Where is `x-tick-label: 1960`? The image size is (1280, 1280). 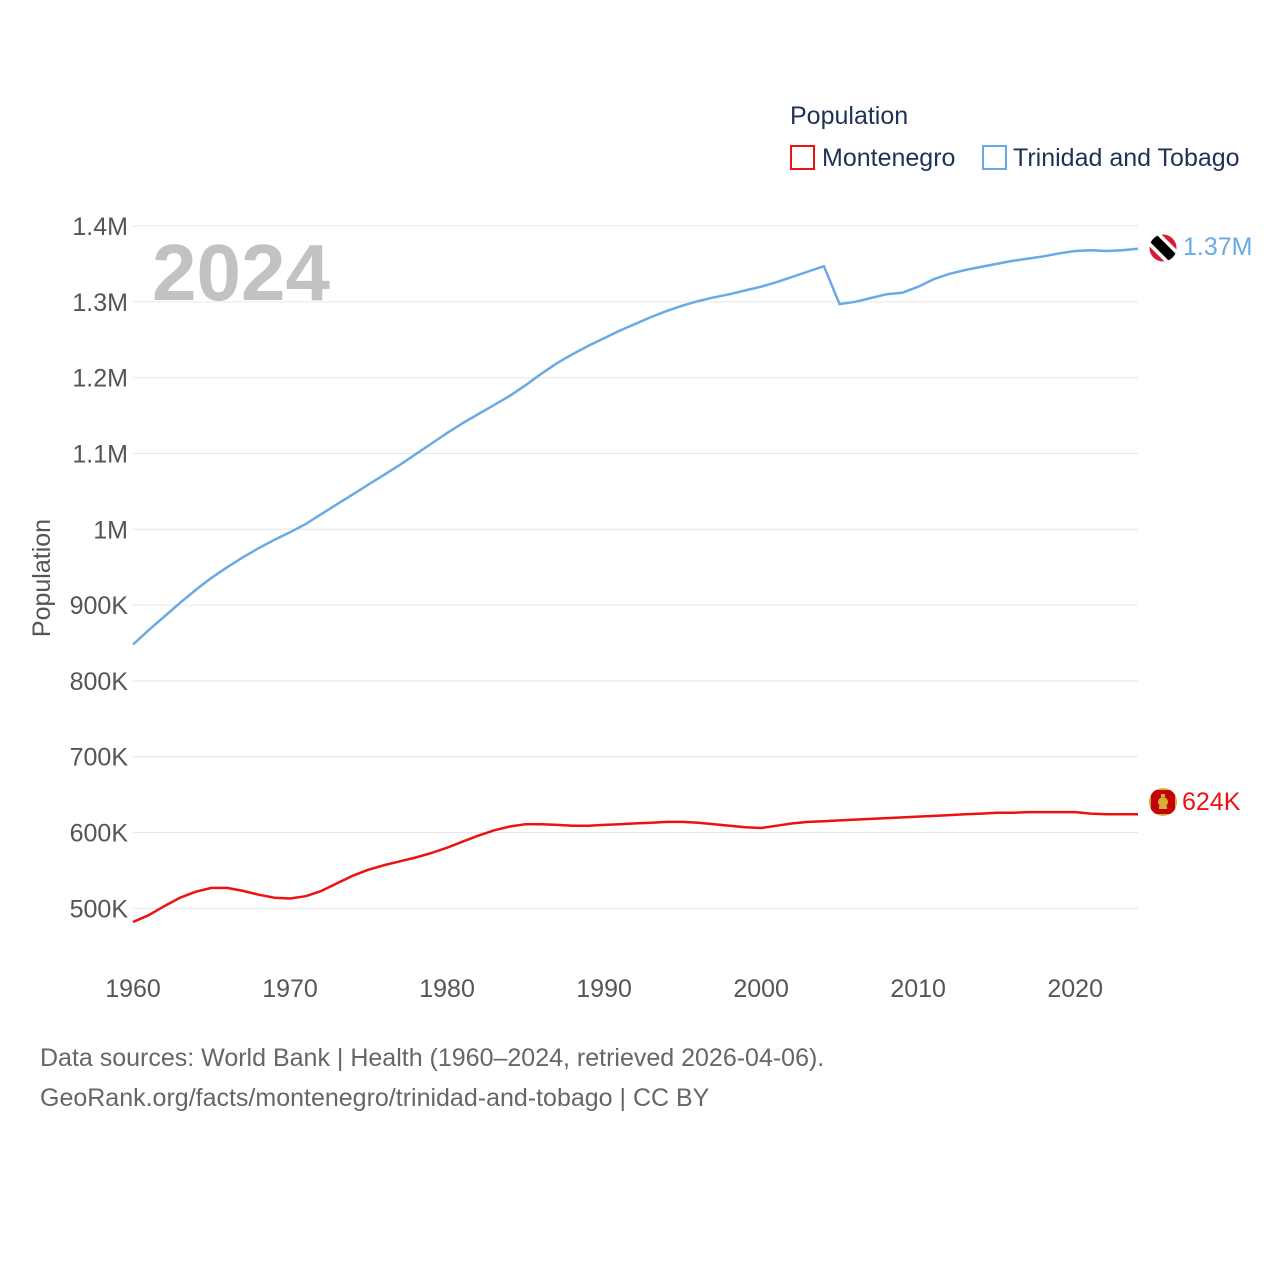 x-tick-label: 1960 is located at coordinates (133, 989).